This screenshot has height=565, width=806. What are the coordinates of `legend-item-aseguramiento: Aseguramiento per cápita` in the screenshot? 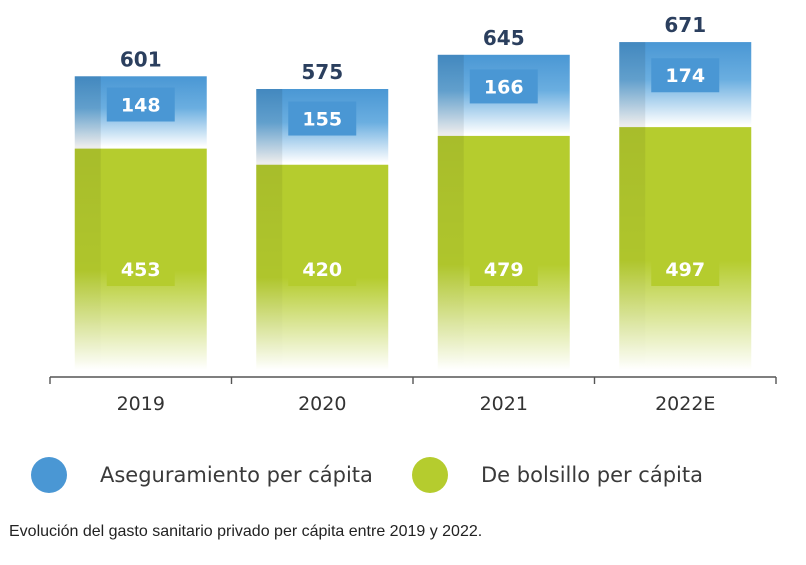 It's located at (202, 475).